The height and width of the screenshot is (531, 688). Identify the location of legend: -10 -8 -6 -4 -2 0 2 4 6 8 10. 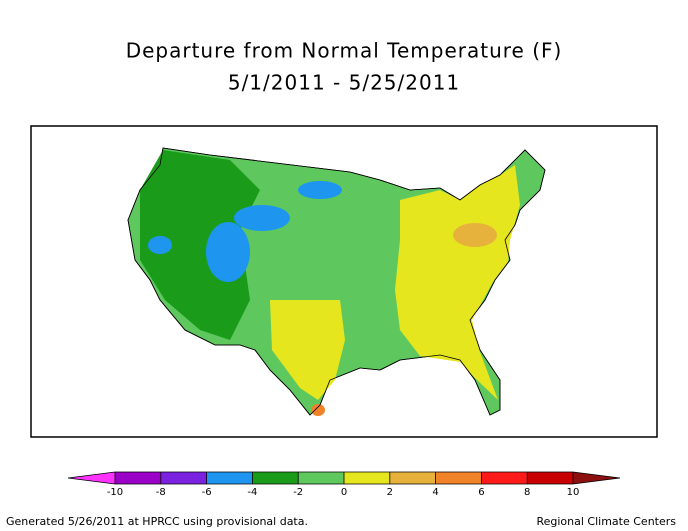
(344, 484).